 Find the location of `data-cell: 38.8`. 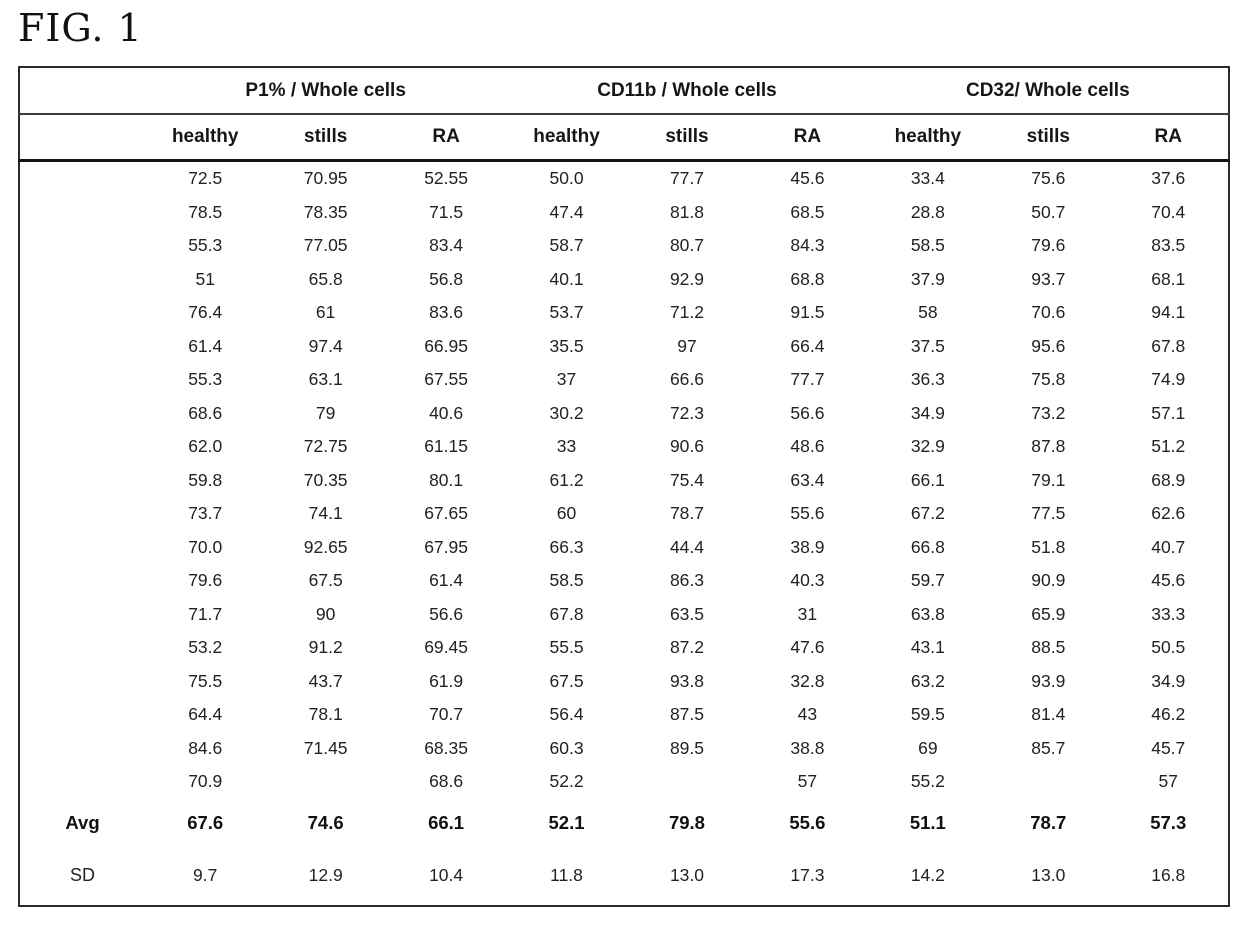

data-cell: 38.8 is located at coordinates (807, 747).